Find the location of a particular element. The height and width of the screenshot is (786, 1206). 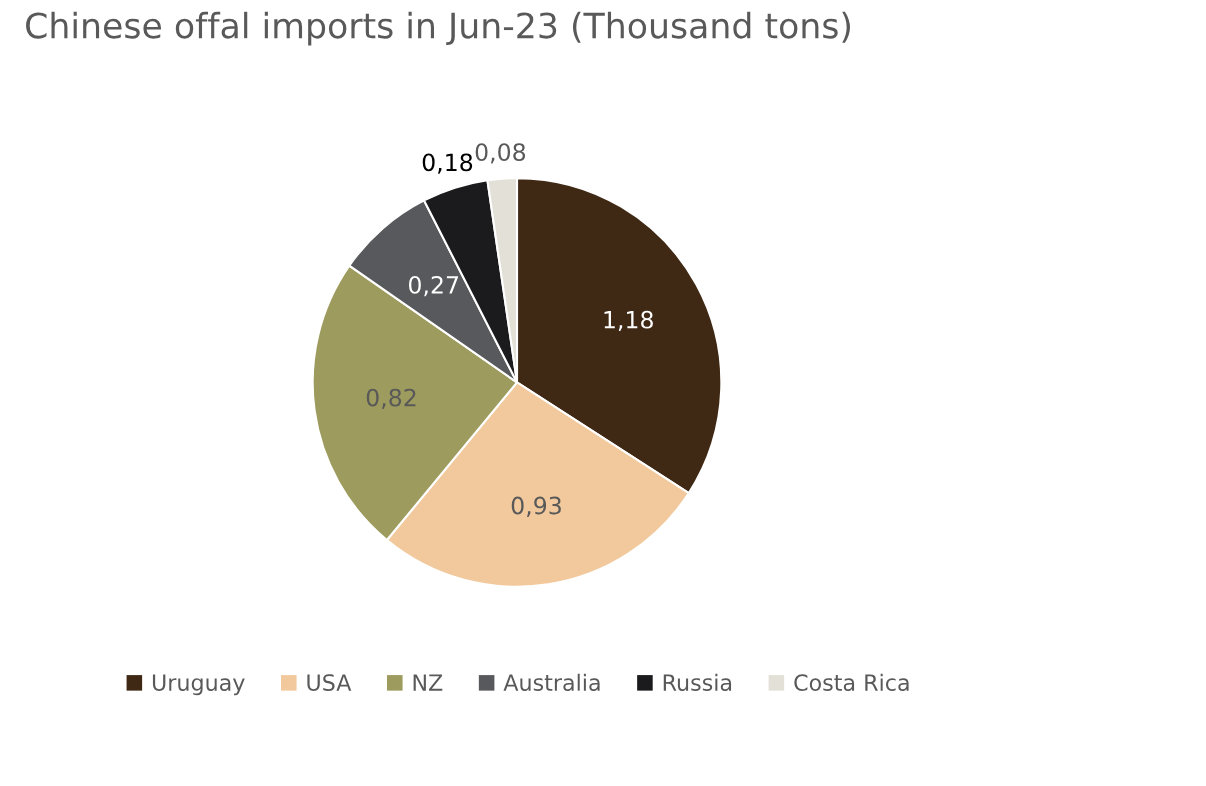

data-label: 0,18 is located at coordinates (447, 163).